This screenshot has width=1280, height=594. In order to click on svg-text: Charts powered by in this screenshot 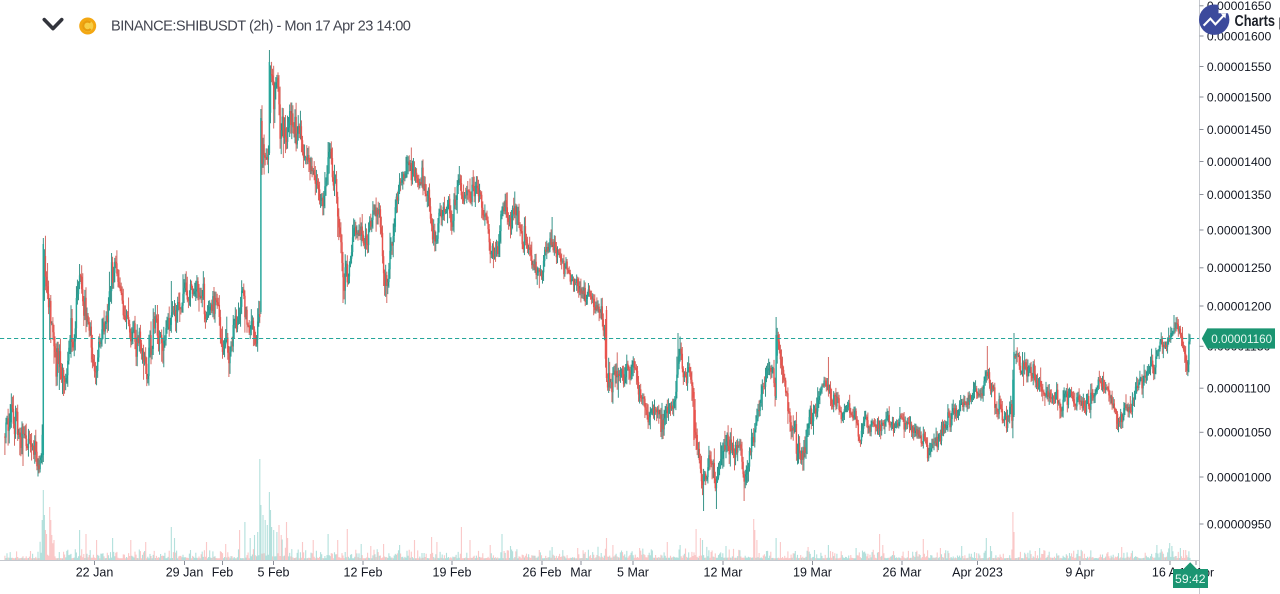, I will do `click(1257, 22)`.